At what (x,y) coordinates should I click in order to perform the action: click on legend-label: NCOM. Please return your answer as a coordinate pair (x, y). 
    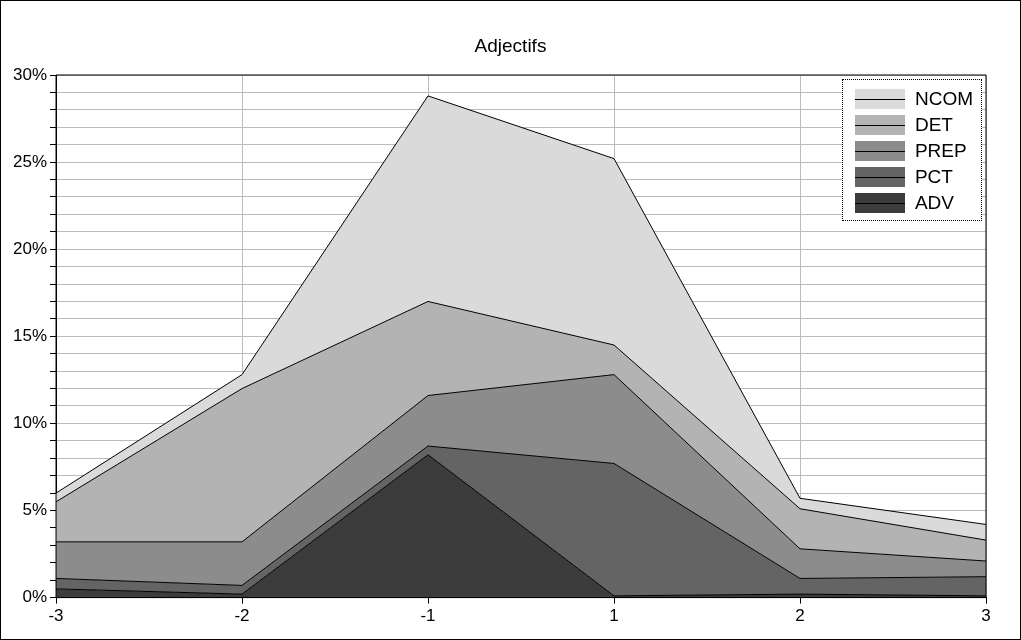
    Looking at the image, I should click on (943, 99).